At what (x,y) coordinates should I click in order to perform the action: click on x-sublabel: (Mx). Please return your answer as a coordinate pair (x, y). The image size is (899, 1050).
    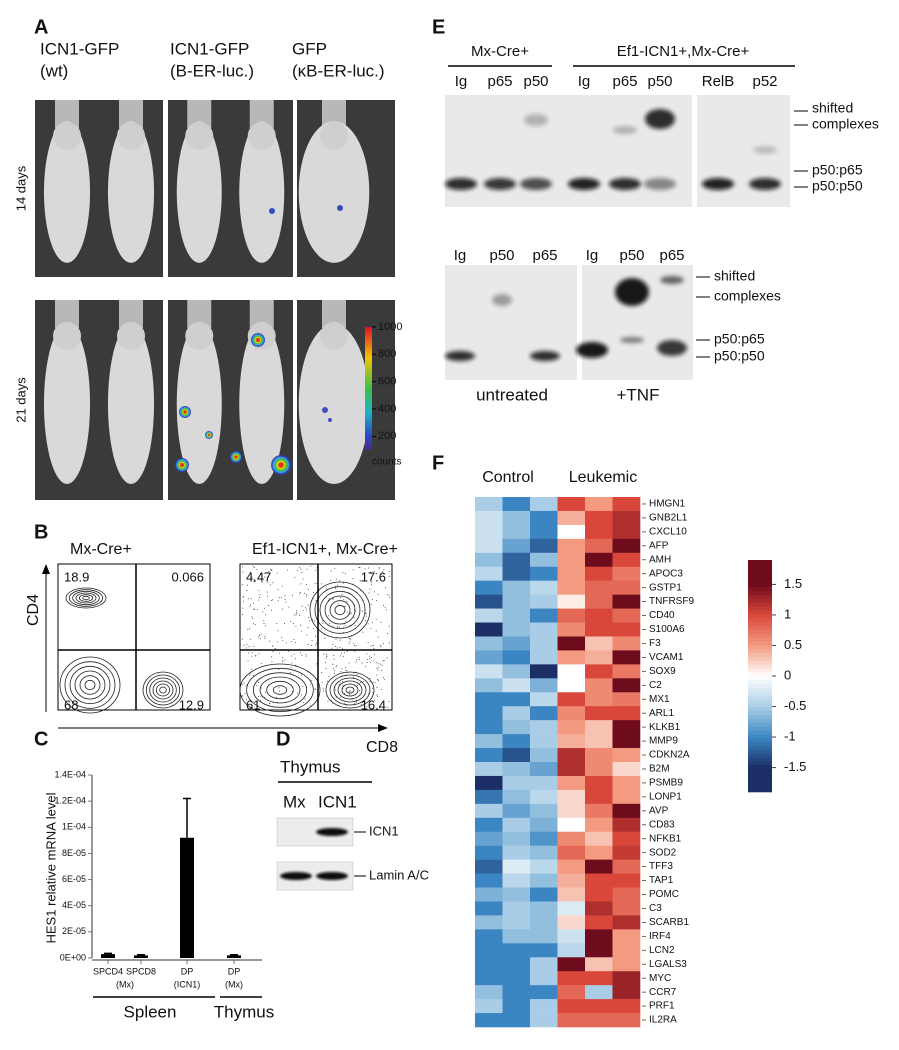
    Looking at the image, I should click on (234, 984).